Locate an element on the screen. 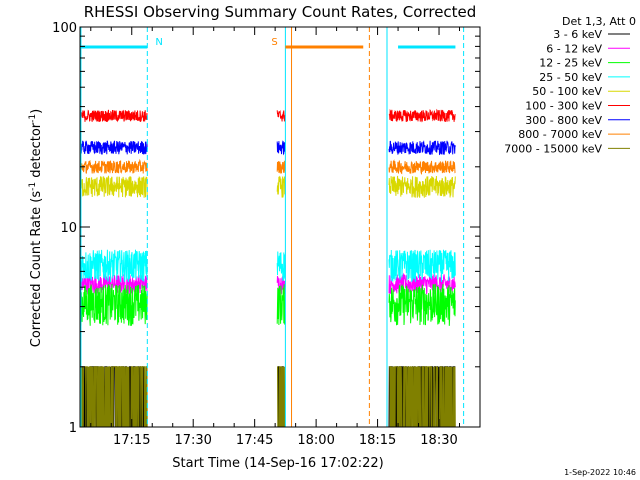  x-tick-label-6: 18:30 is located at coordinates (438, 440).